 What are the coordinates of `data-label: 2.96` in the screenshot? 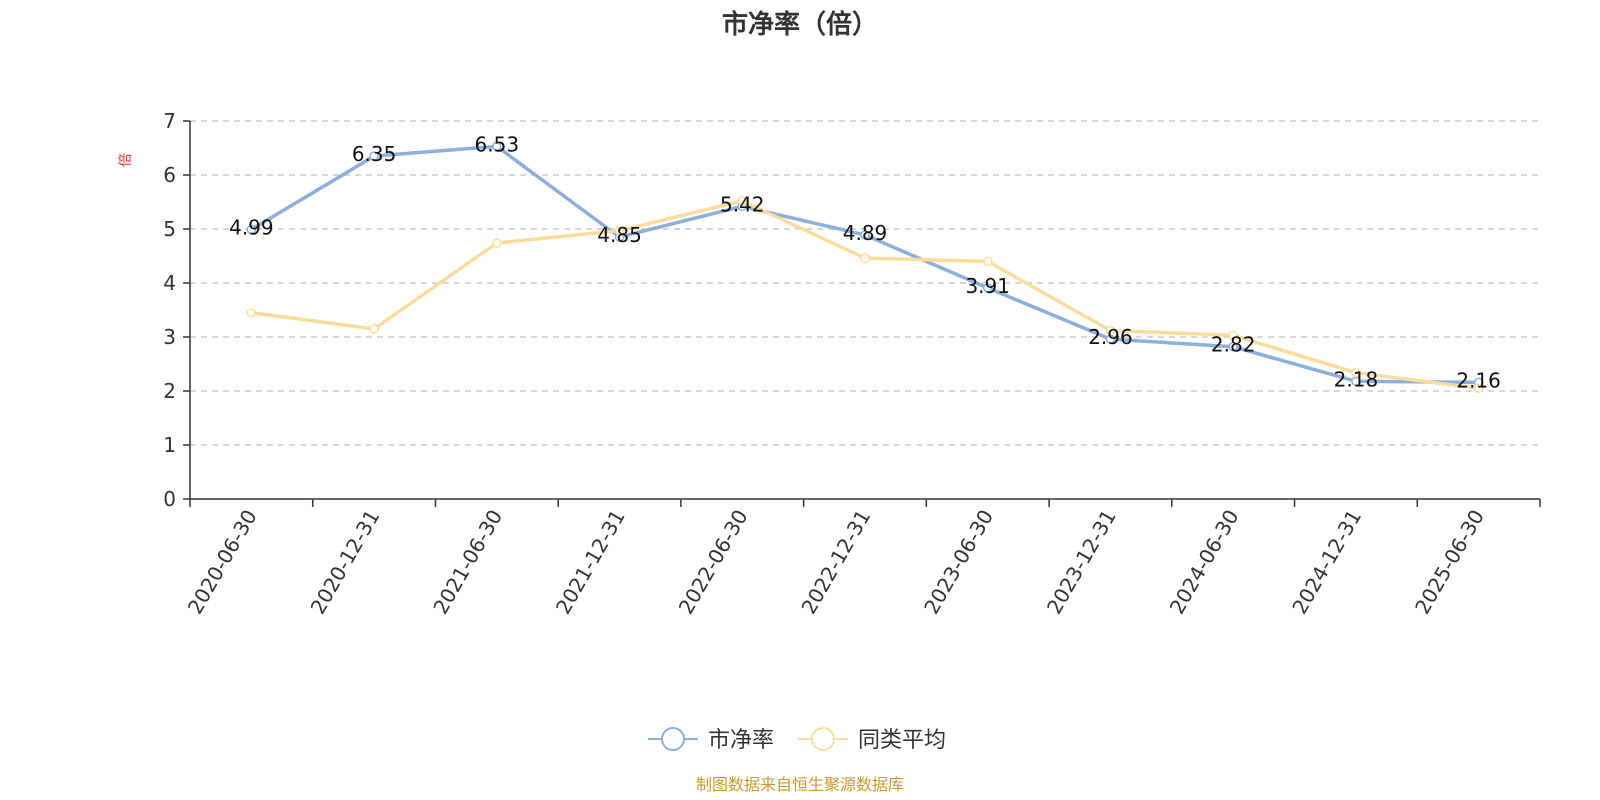 It's located at (1110, 337).